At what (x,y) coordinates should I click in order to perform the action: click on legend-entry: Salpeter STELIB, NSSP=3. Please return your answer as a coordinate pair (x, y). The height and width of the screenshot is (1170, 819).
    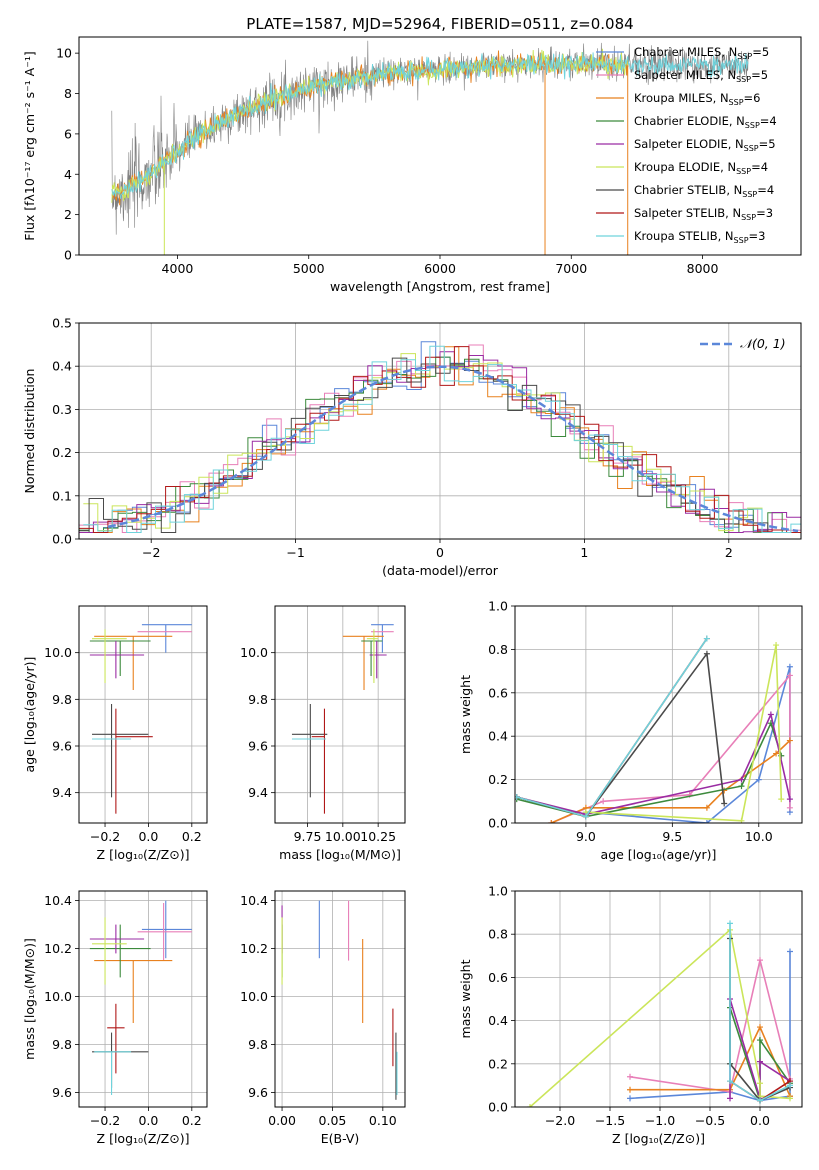
    Looking at the image, I should click on (703, 214).